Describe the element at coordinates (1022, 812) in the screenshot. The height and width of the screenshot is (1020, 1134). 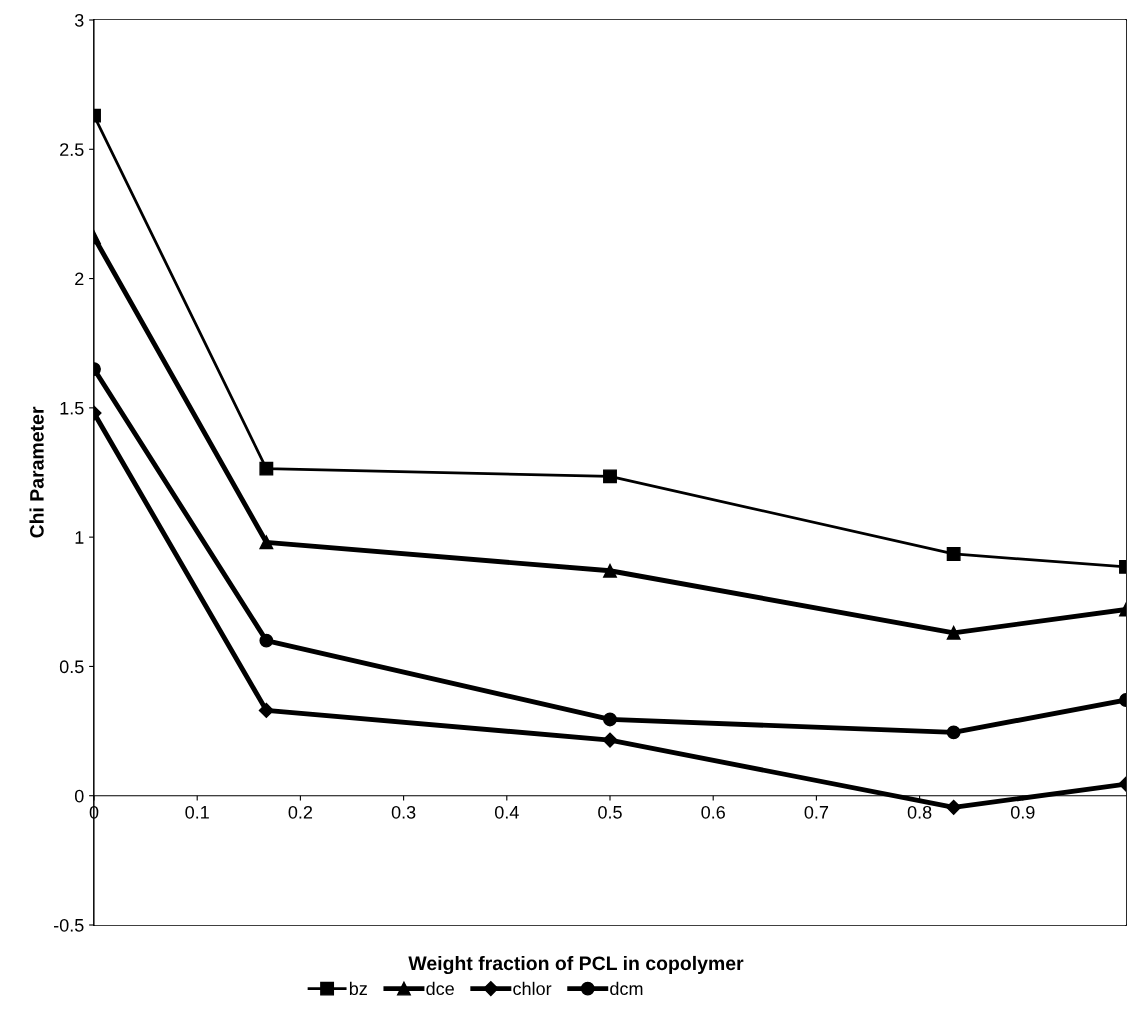
I see `x-tick-label: 0.9` at that location.